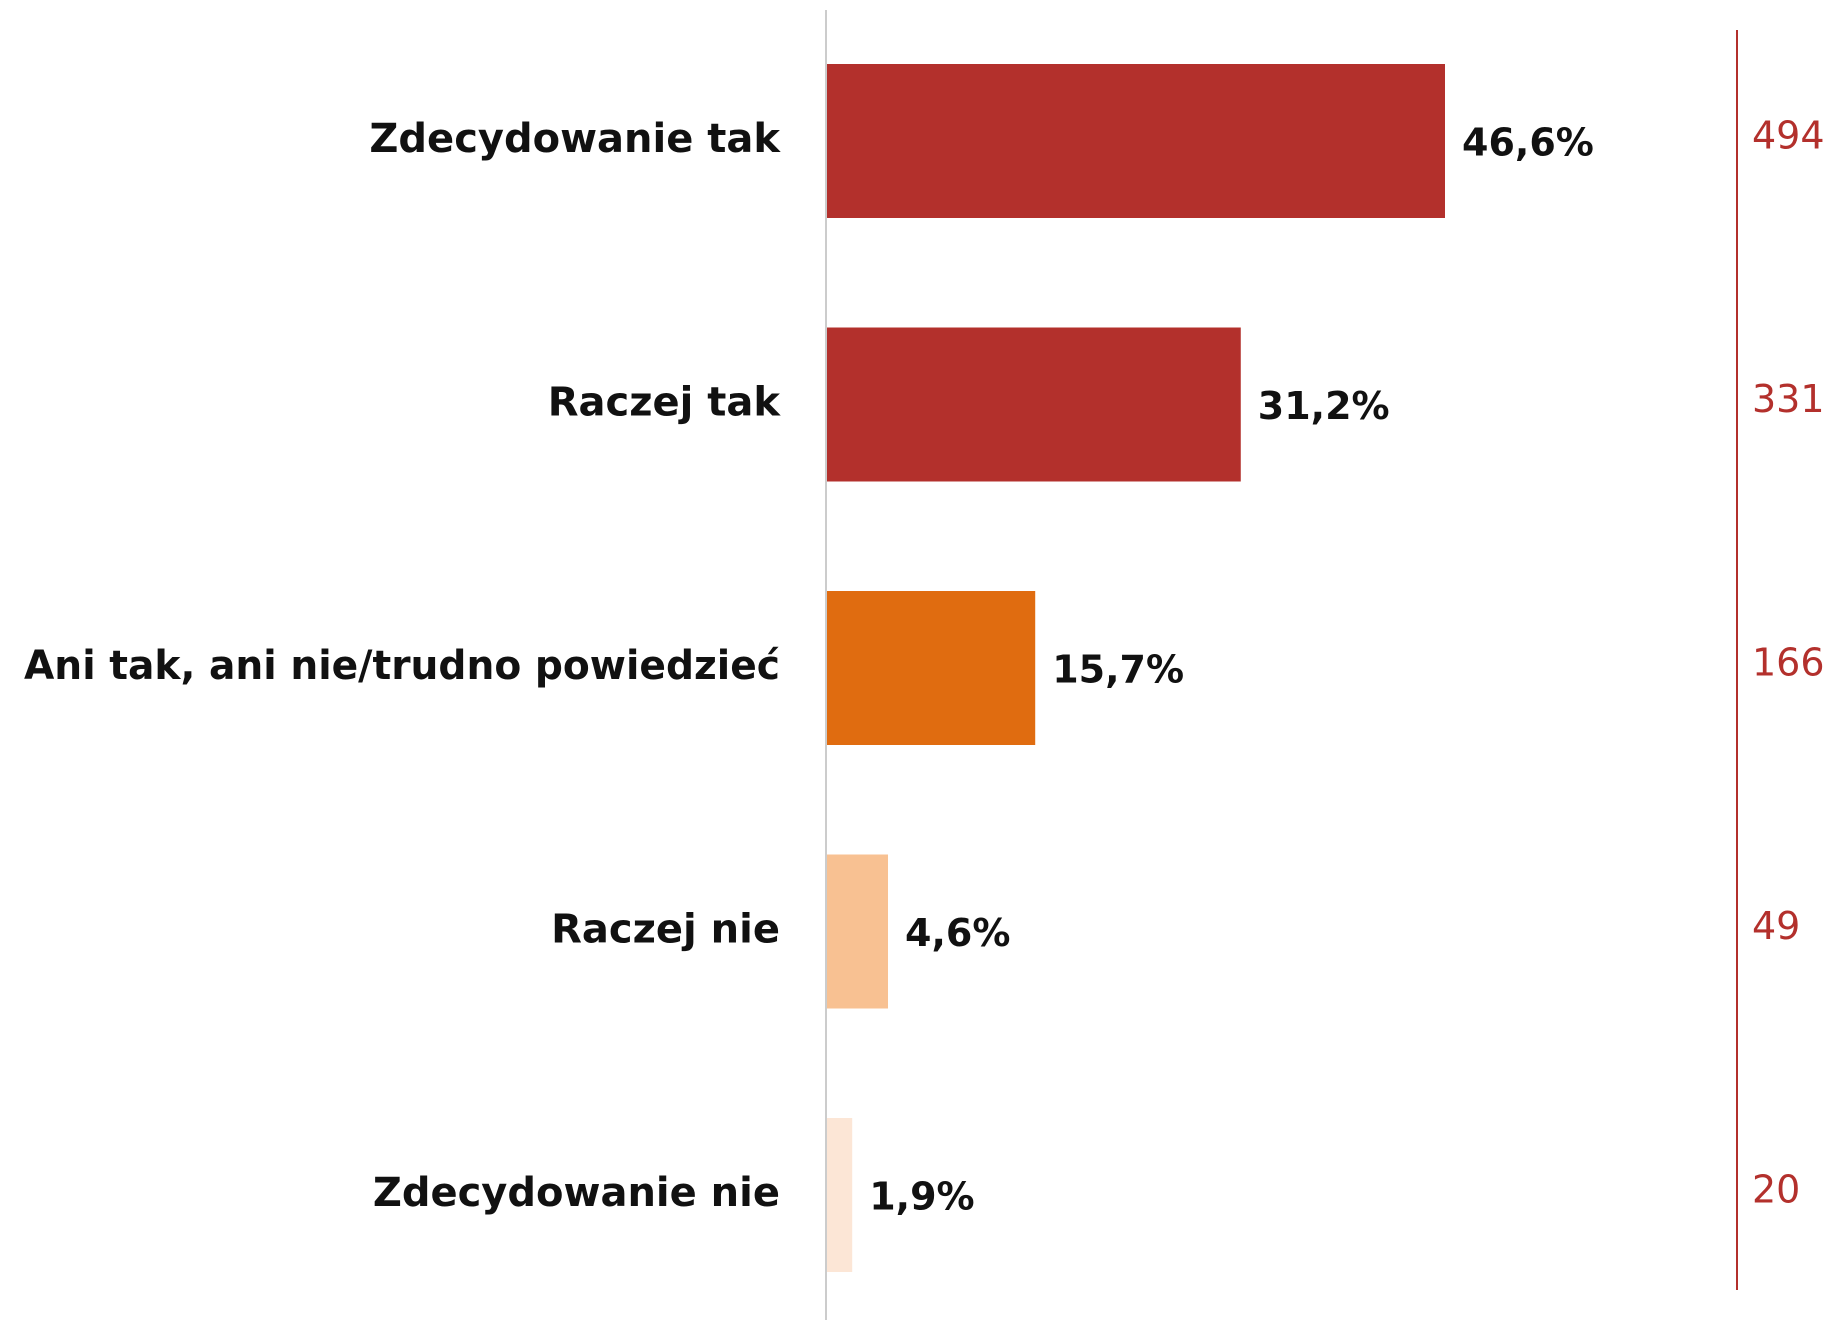 Image resolution: width=1834 pixels, height=1320 pixels. Describe the element at coordinates (665, 930) in the screenshot. I see `category-label: Raczej nie` at that location.